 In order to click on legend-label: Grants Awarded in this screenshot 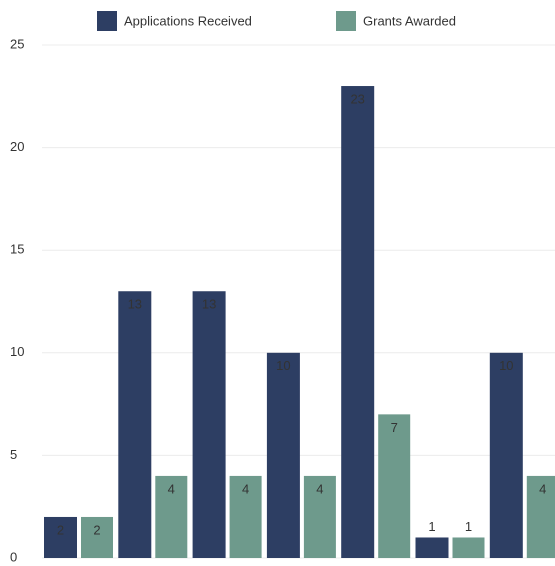, I will do `click(409, 20)`.